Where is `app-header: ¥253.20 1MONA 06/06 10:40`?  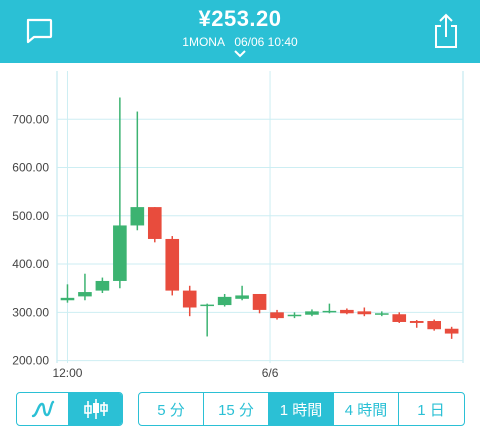
app-header: ¥253.20 1MONA 06/06 10:40 is located at coordinates (240, 31).